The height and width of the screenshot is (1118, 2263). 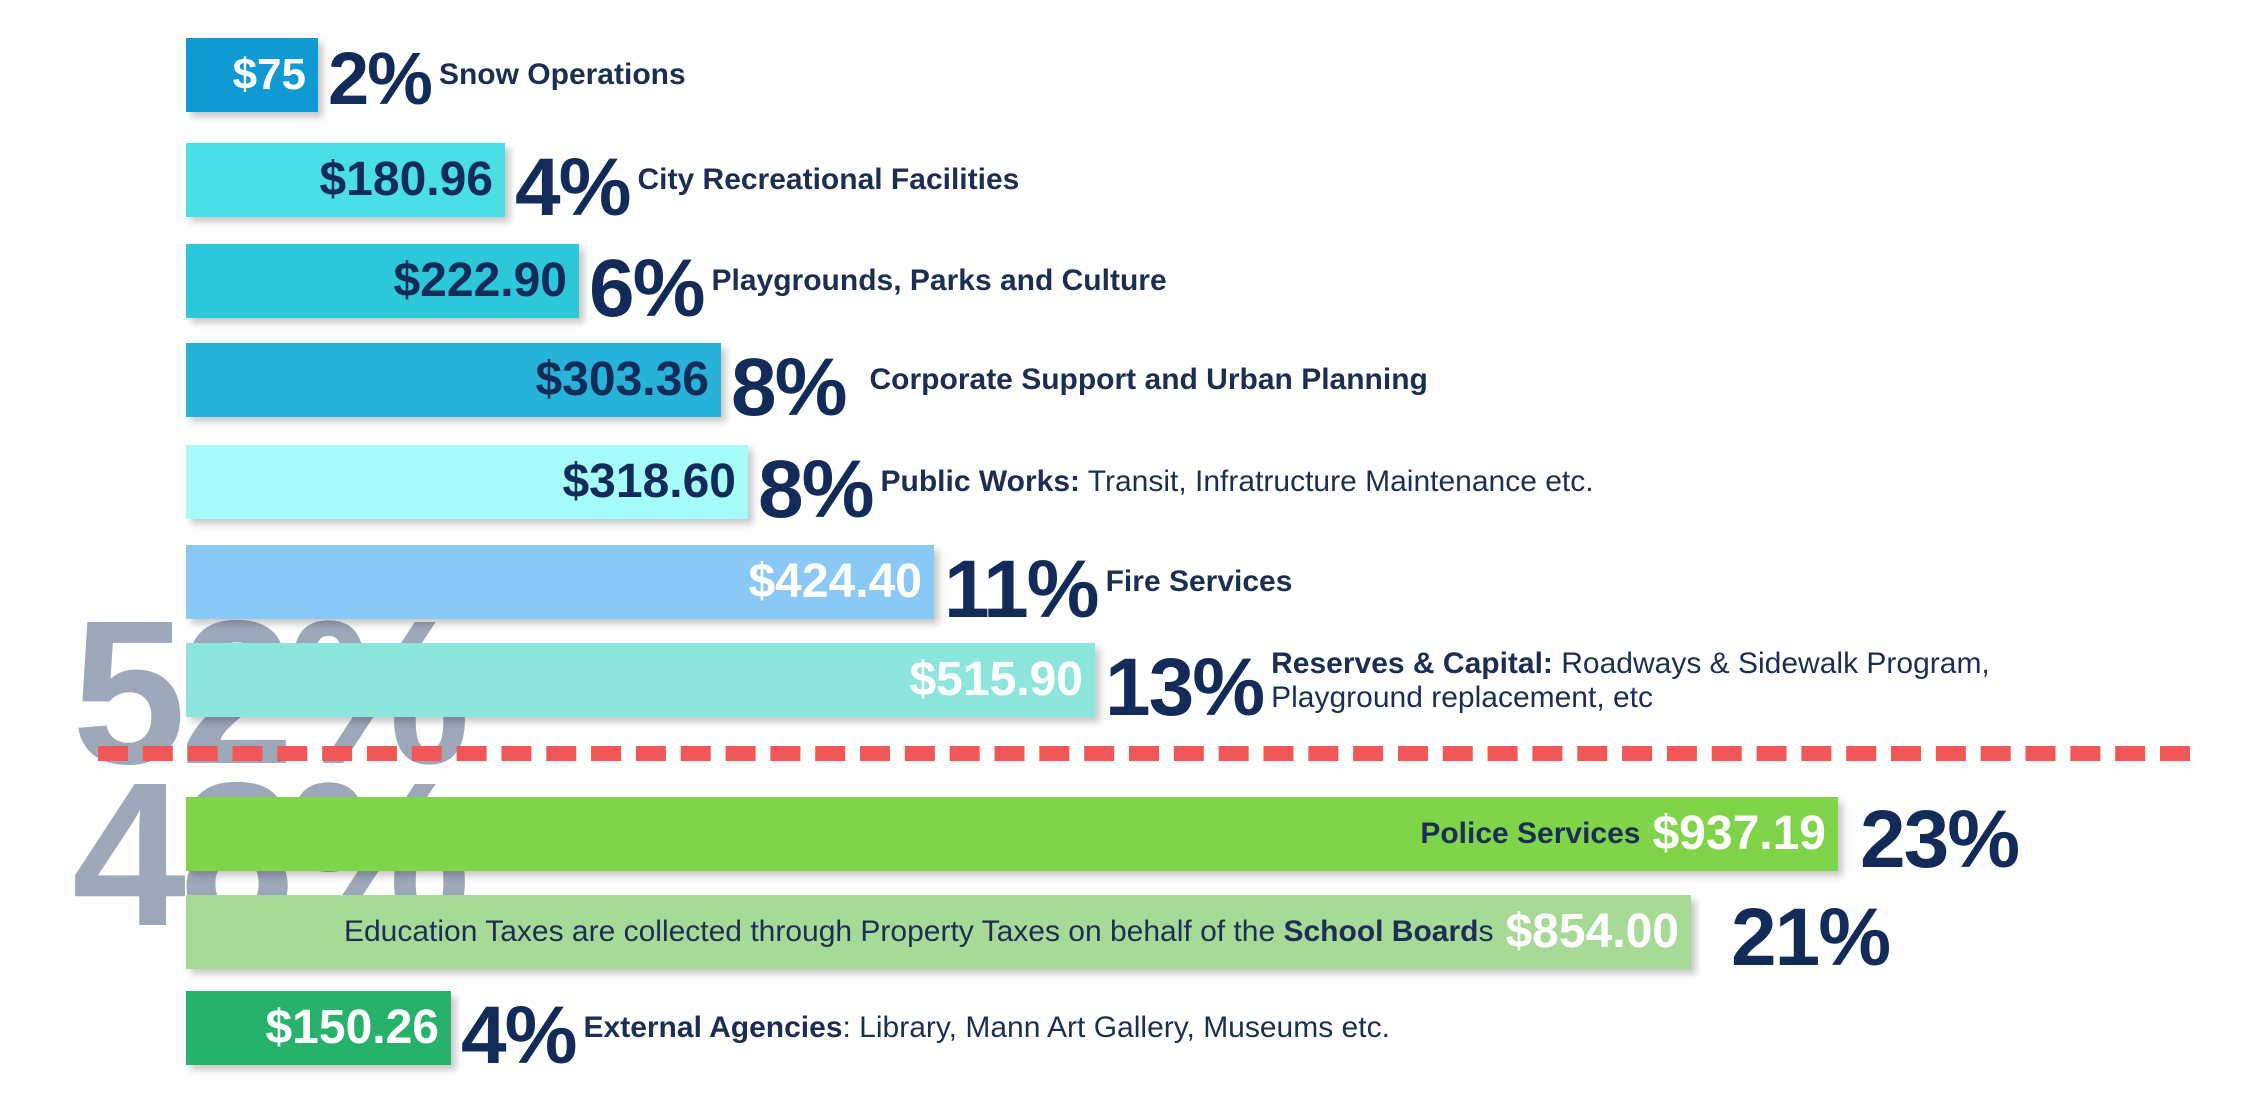 I want to click on description-suffix: s, so click(x=1486, y=931).